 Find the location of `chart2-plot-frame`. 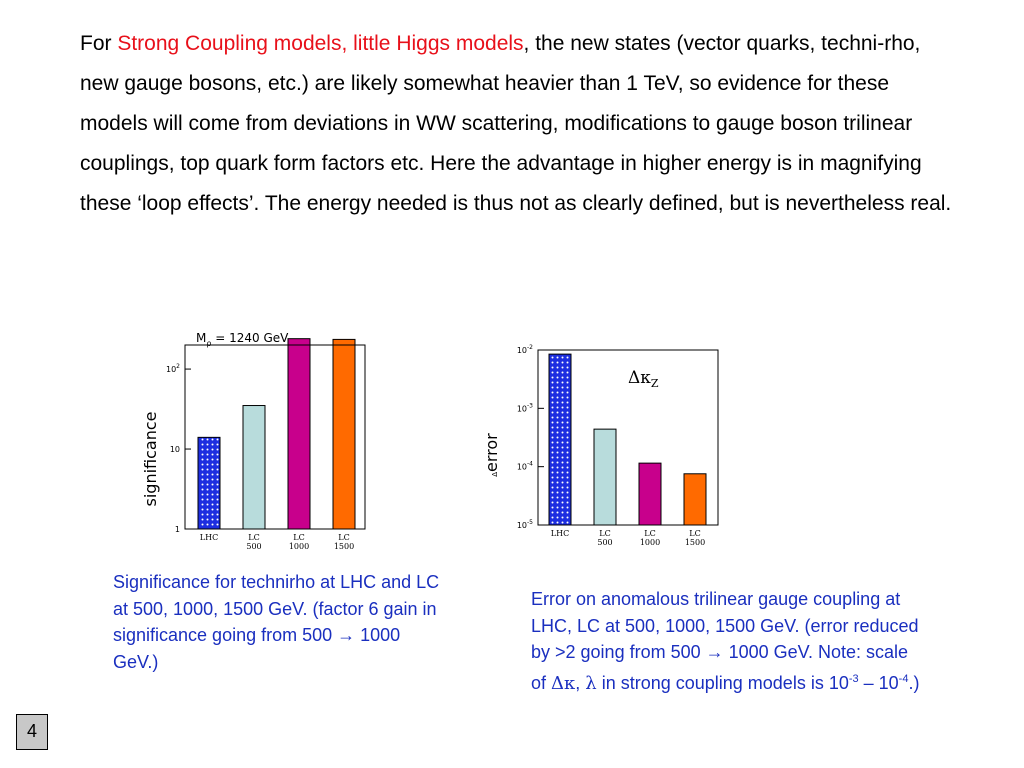

chart2-plot-frame is located at coordinates (628, 437).